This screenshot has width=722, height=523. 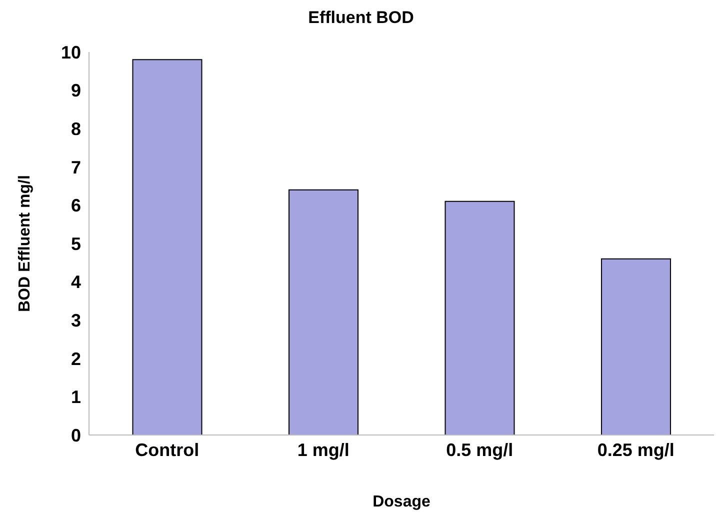 What do you see at coordinates (75, 435) in the screenshot?
I see `y-tick-label: 0` at bounding box center [75, 435].